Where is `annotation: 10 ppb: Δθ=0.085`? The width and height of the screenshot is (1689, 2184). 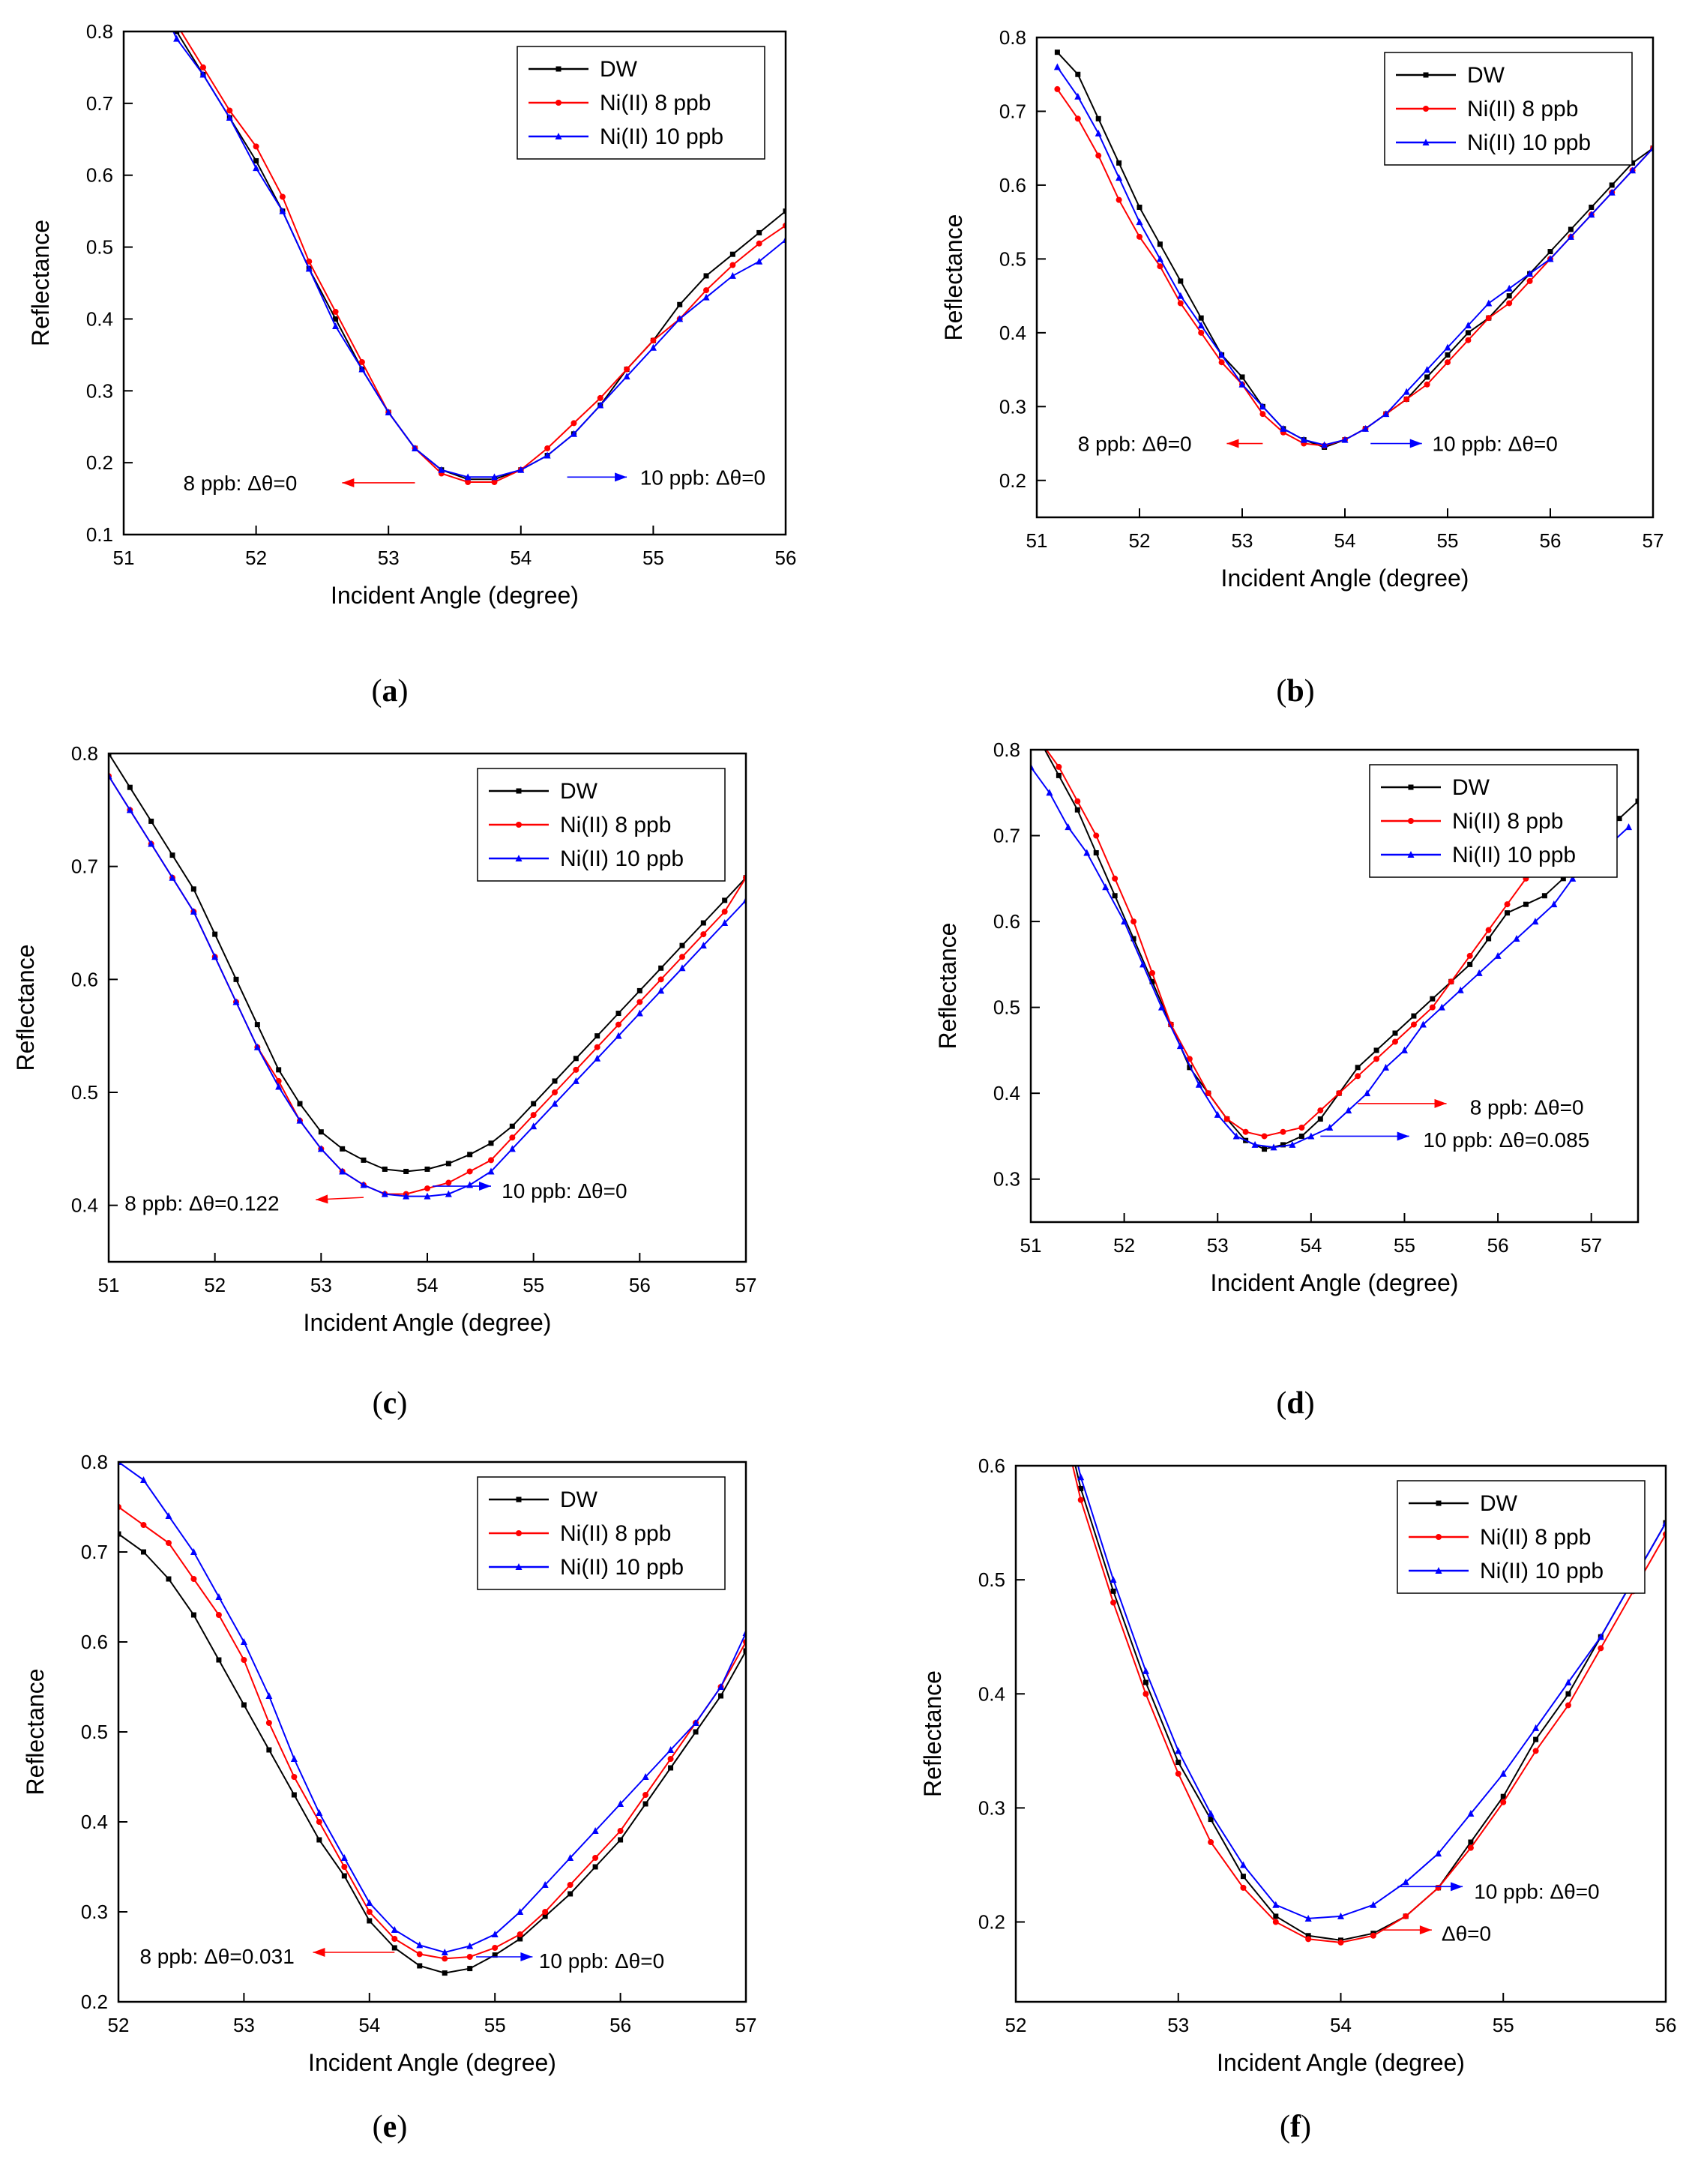
annotation: 10 ppb: Δθ=0.085 is located at coordinates (1454, 1140).